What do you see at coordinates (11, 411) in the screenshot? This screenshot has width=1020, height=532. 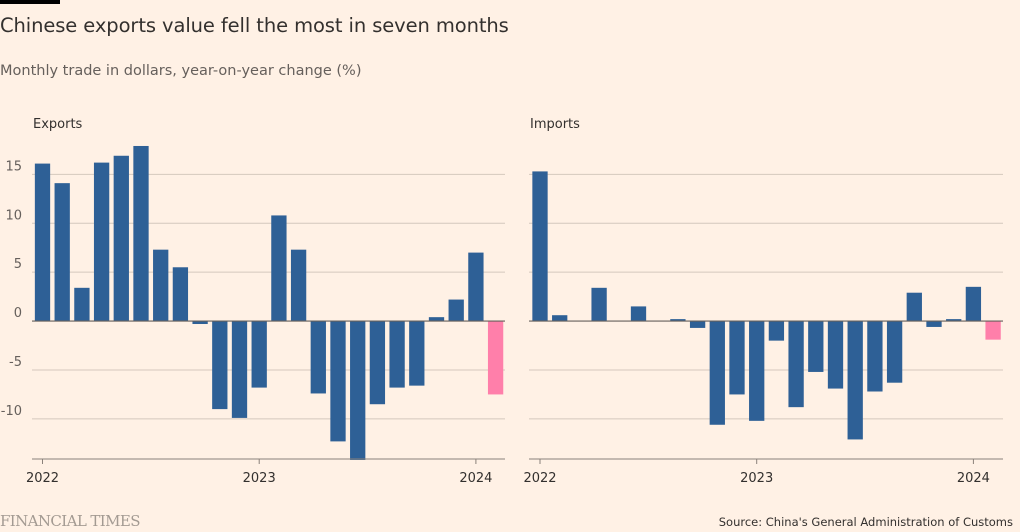 I see `exports-ytick-label: -10` at bounding box center [11, 411].